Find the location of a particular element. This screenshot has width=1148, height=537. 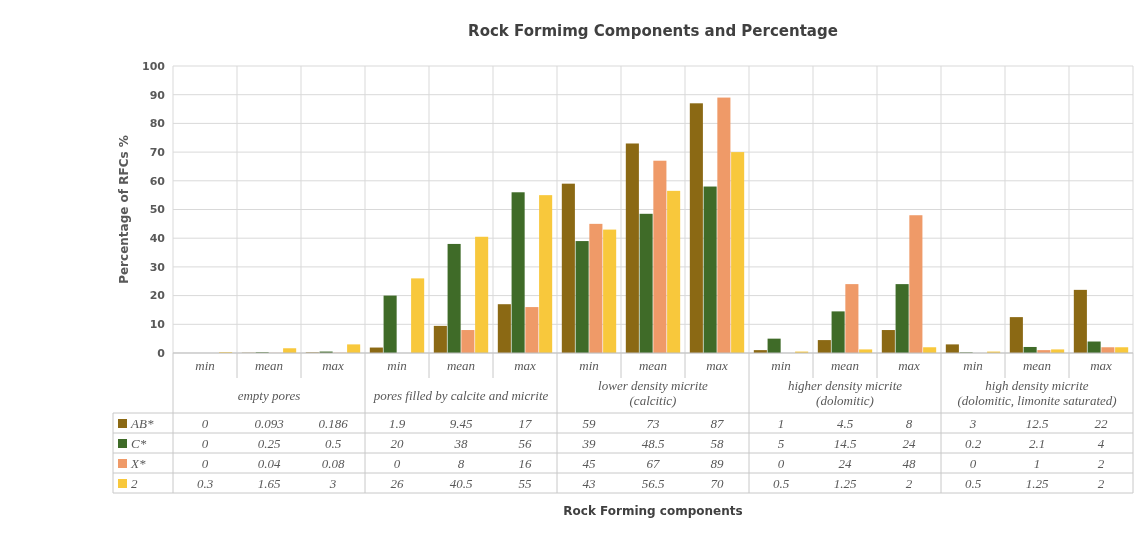

data-label: 58 is located at coordinates (717, 443).